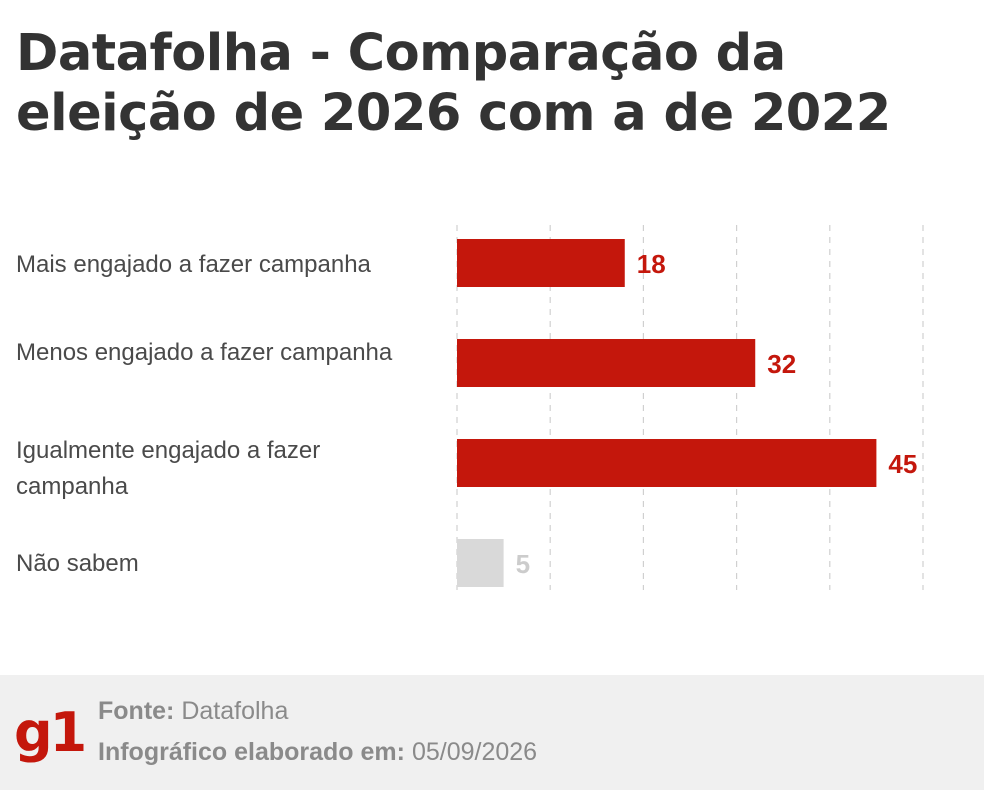 The width and height of the screenshot is (984, 790). I want to click on data-label: 18, so click(651, 264).